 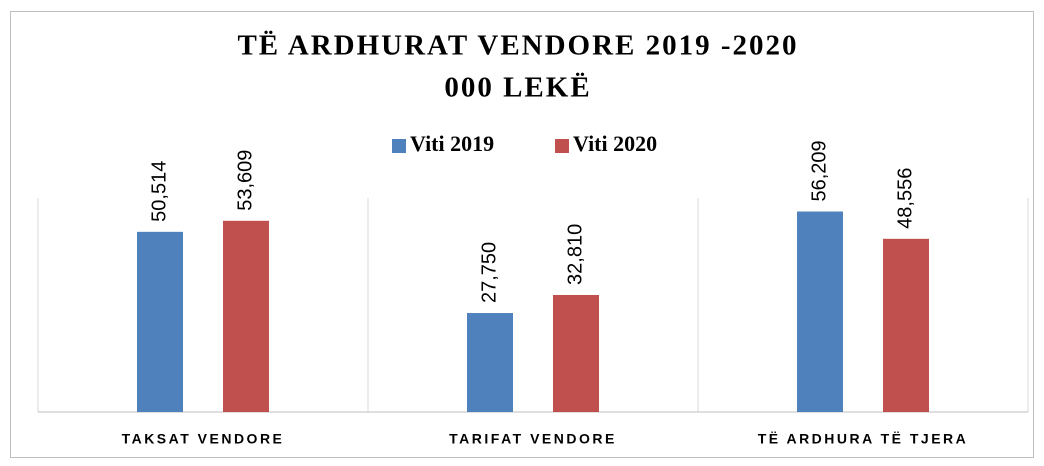 What do you see at coordinates (533, 439) in the screenshot?
I see `x-tick-label: TARIFAT VENDORE` at bounding box center [533, 439].